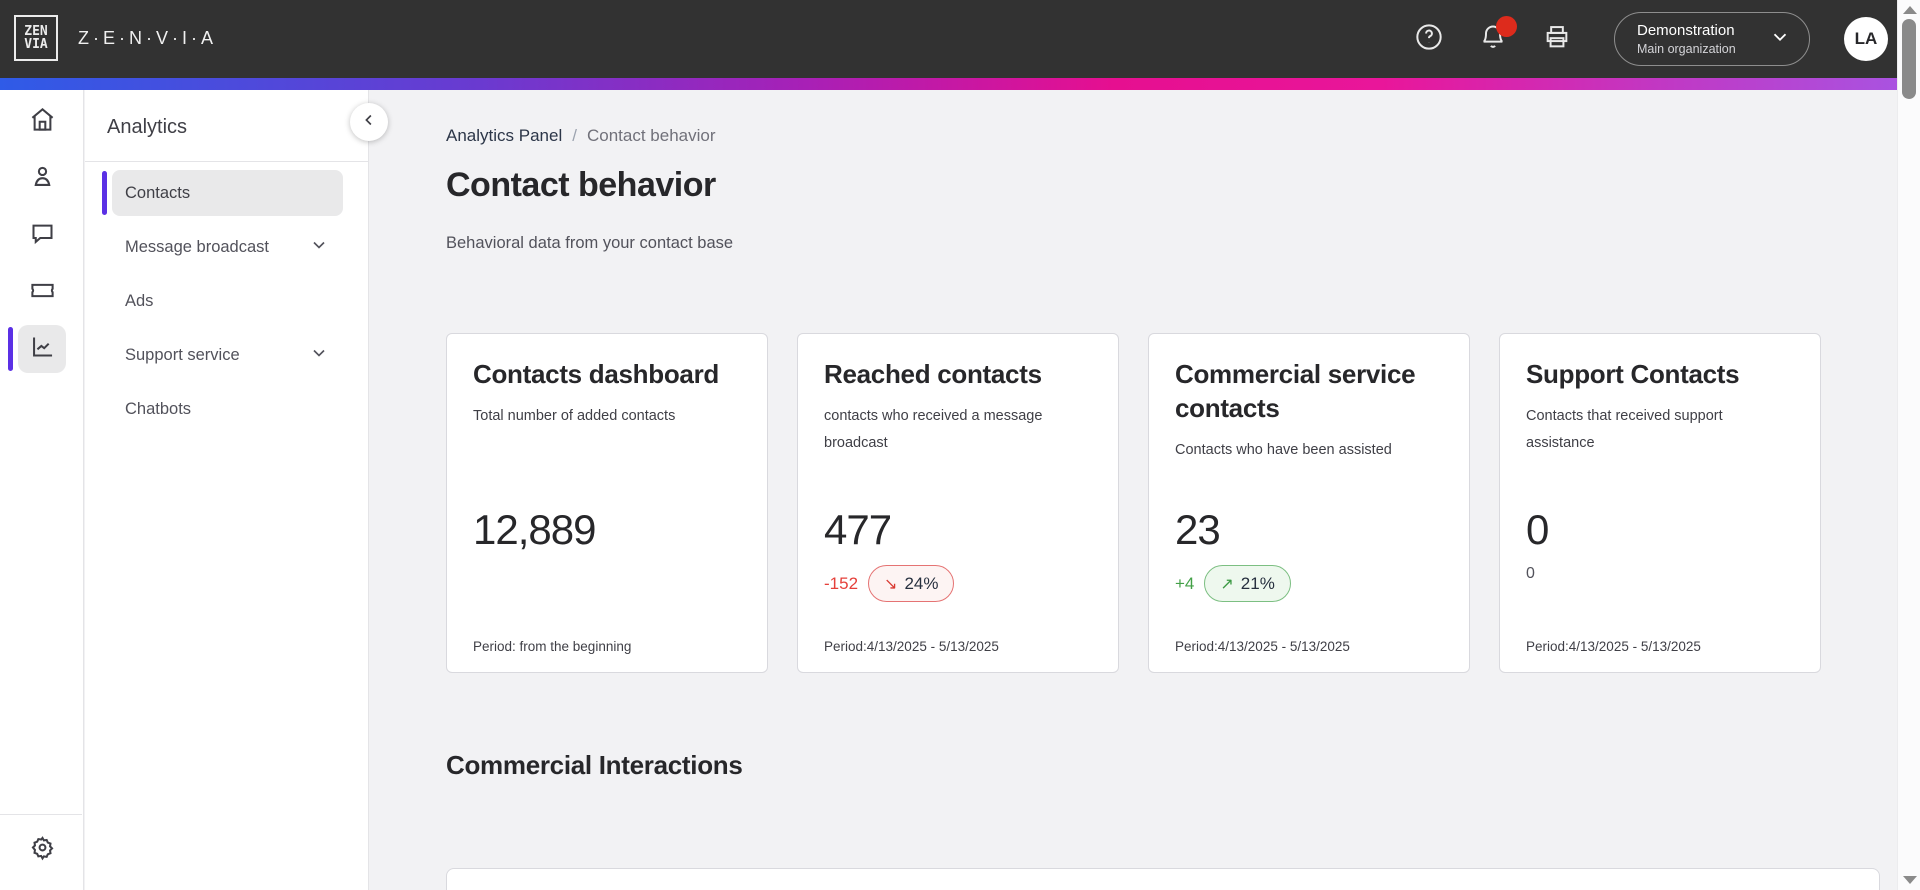  I want to click on contacts-icon, so click(42, 179).